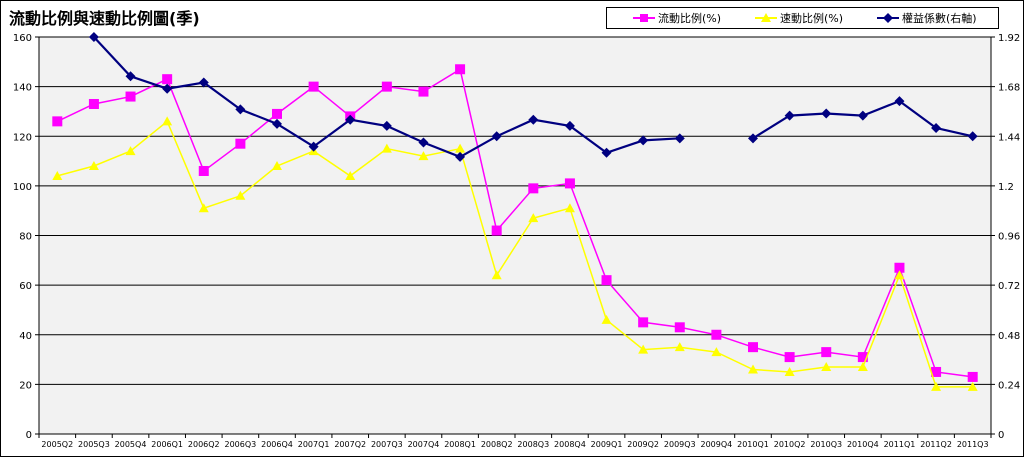 Image resolution: width=1024 pixels, height=457 pixels. Describe the element at coordinates (25, 286) in the screenshot. I see `y-left-tick-label: 60` at that location.